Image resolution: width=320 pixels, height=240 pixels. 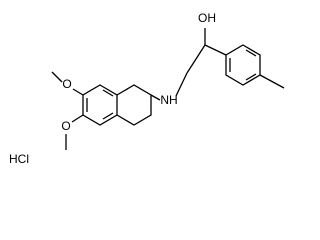 What do you see at coordinates (134, 105) in the screenshot?
I see `saturated-ring` at bounding box center [134, 105].